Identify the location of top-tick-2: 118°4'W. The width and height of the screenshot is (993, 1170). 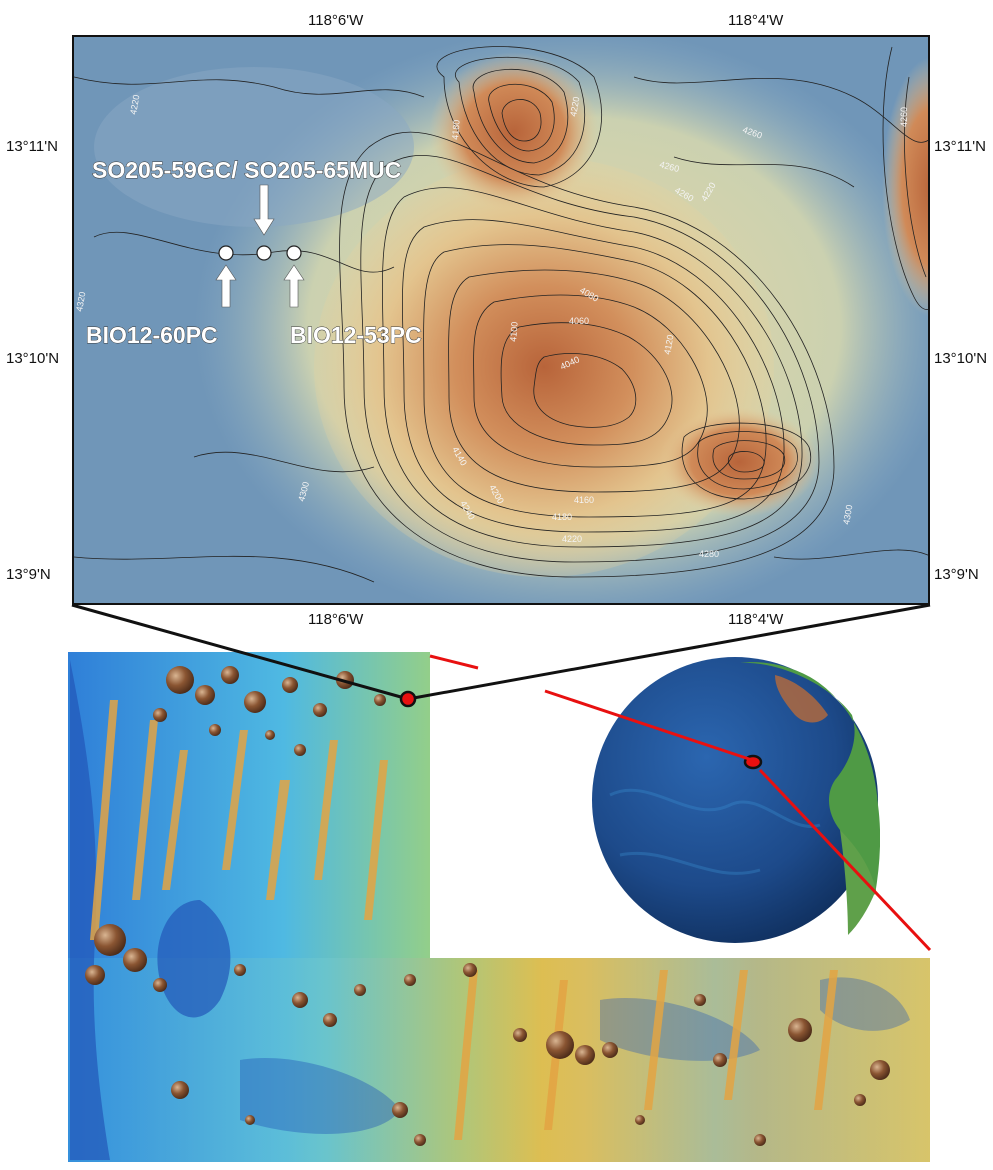
(756, 20).